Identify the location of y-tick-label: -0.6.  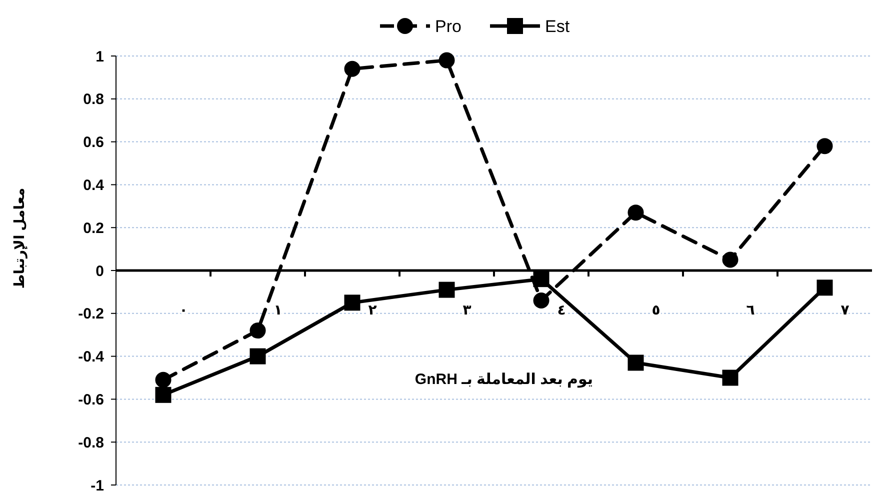
(91, 399).